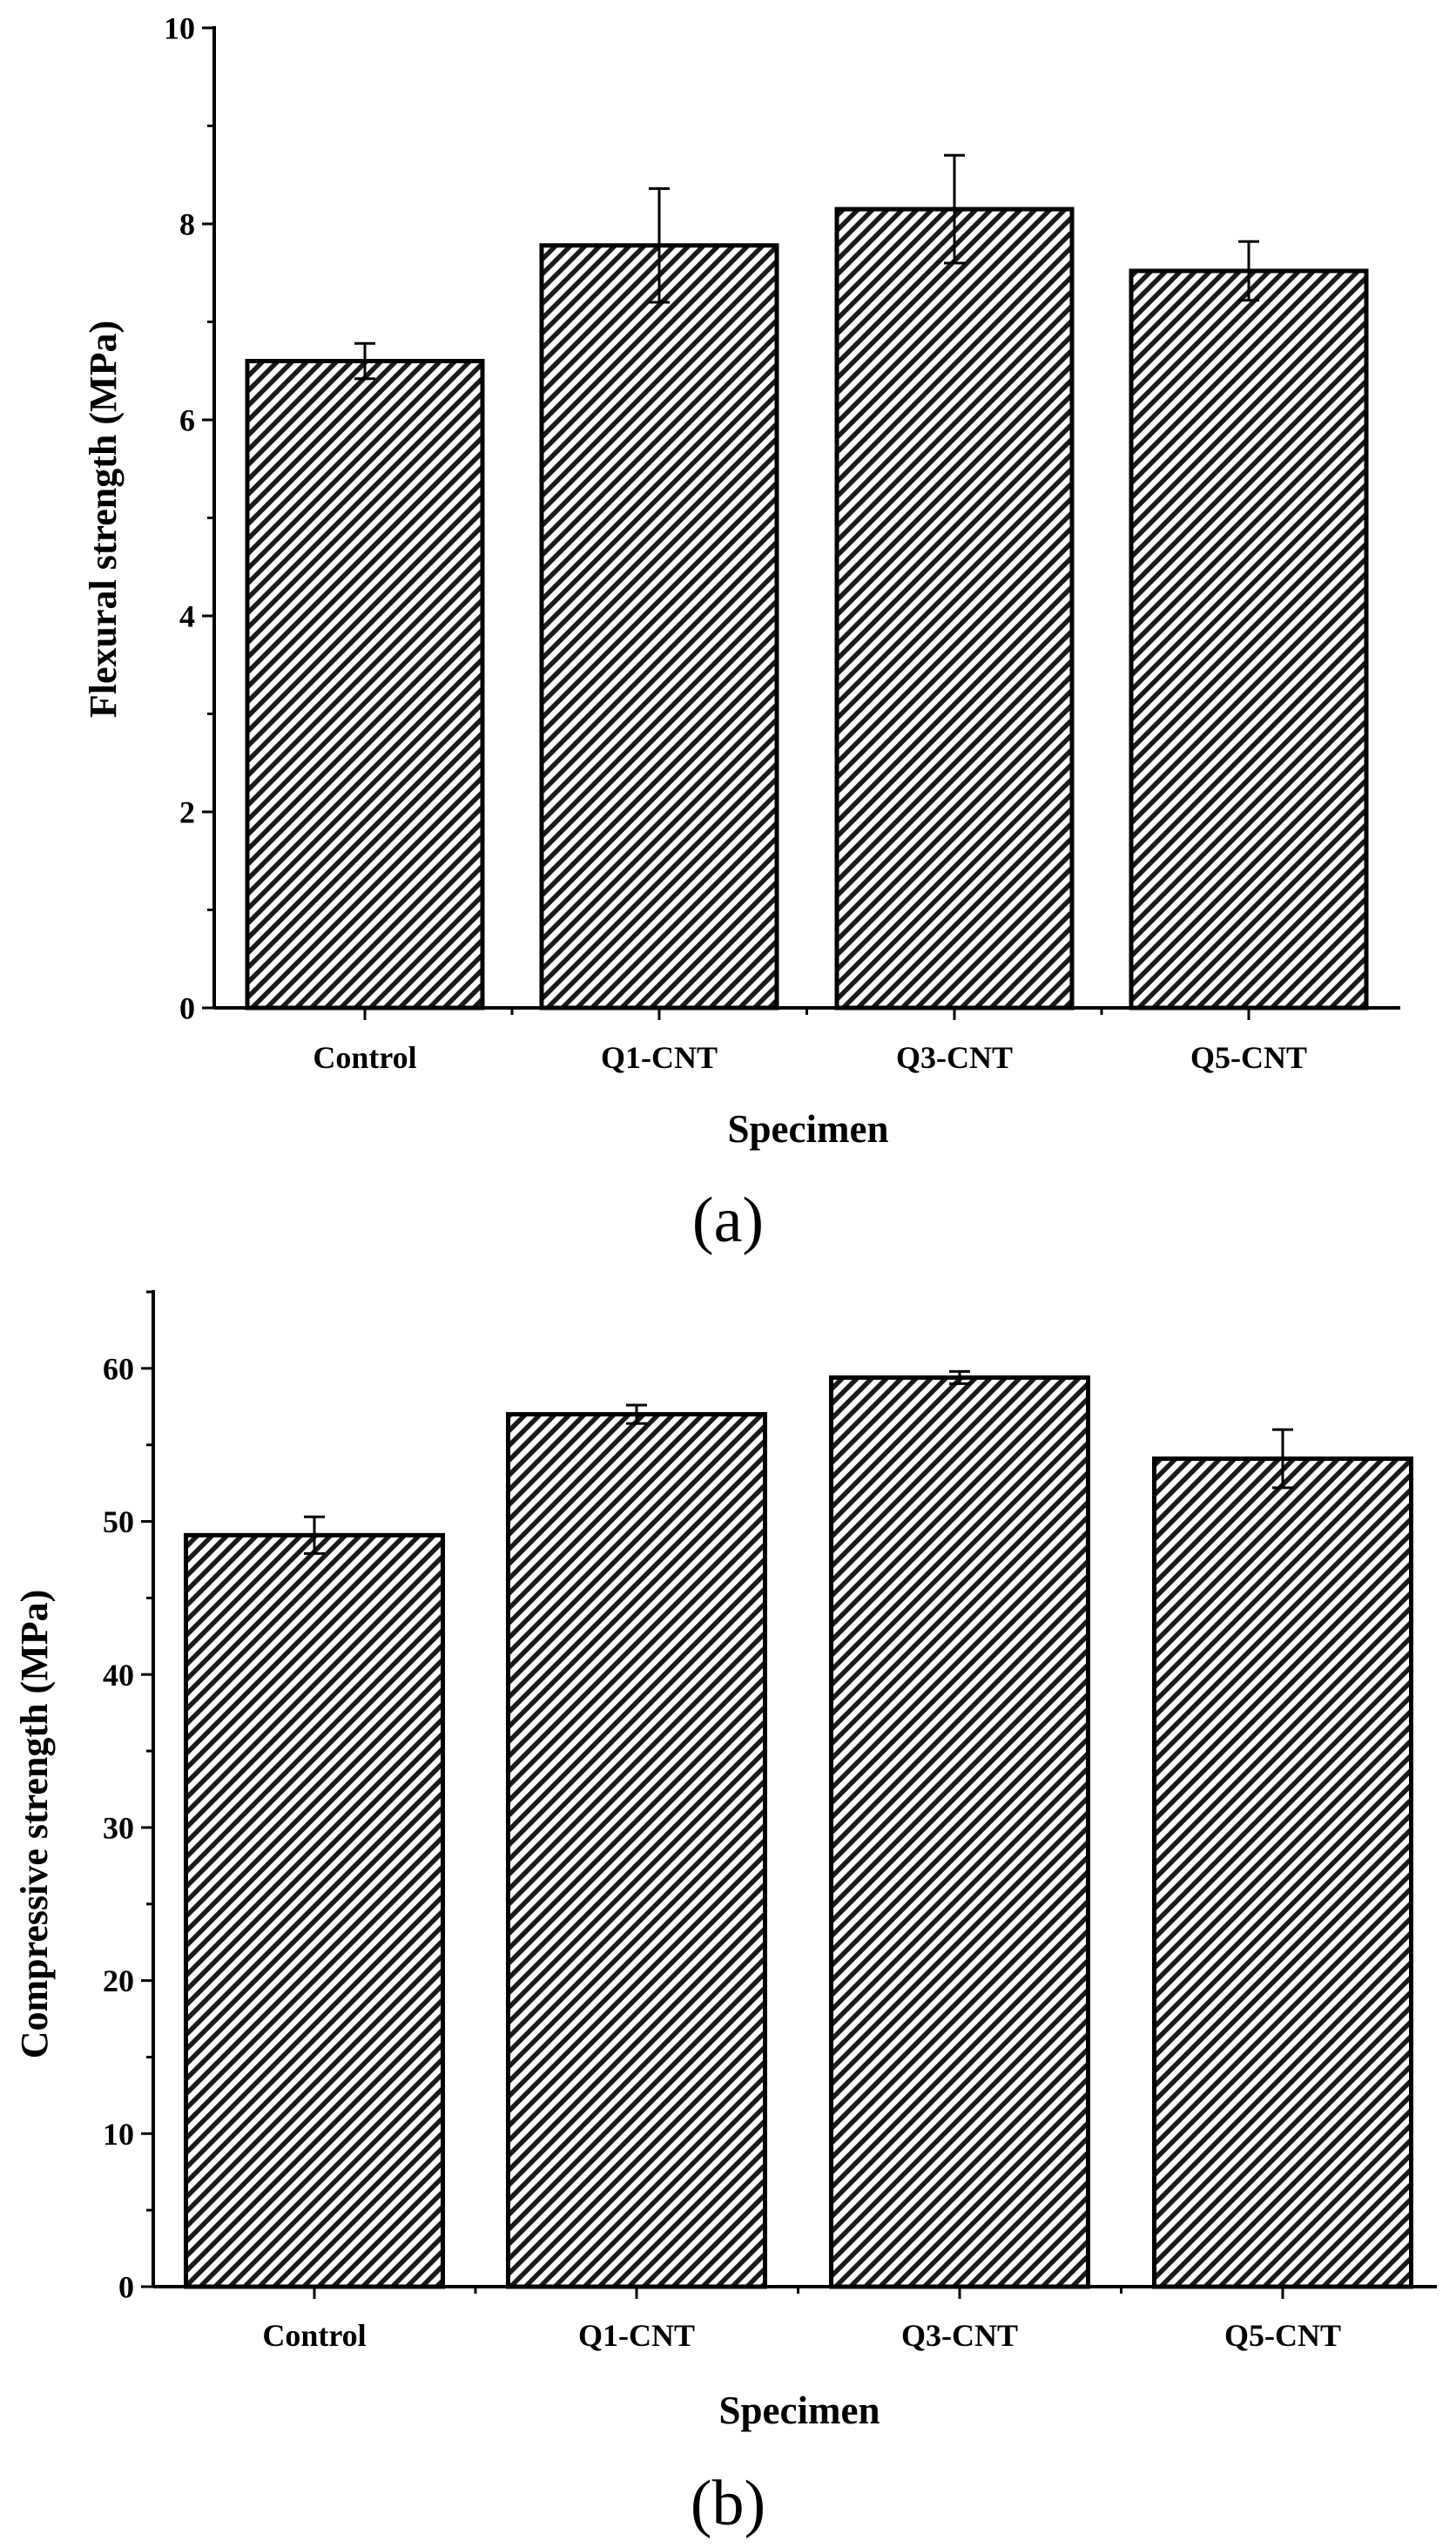 The image size is (1456, 2548). Describe the element at coordinates (187, 812) in the screenshot. I see `y-tick-label: 2` at that location.